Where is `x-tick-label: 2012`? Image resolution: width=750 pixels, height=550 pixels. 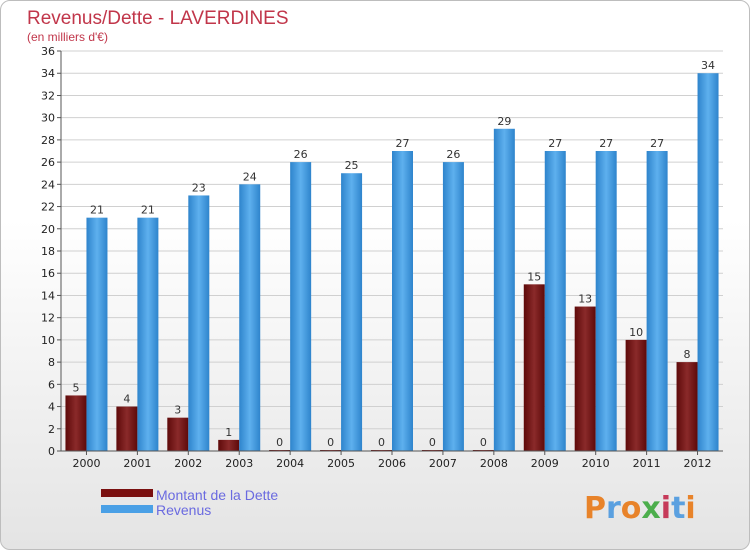 x-tick-label: 2012 is located at coordinates (698, 463).